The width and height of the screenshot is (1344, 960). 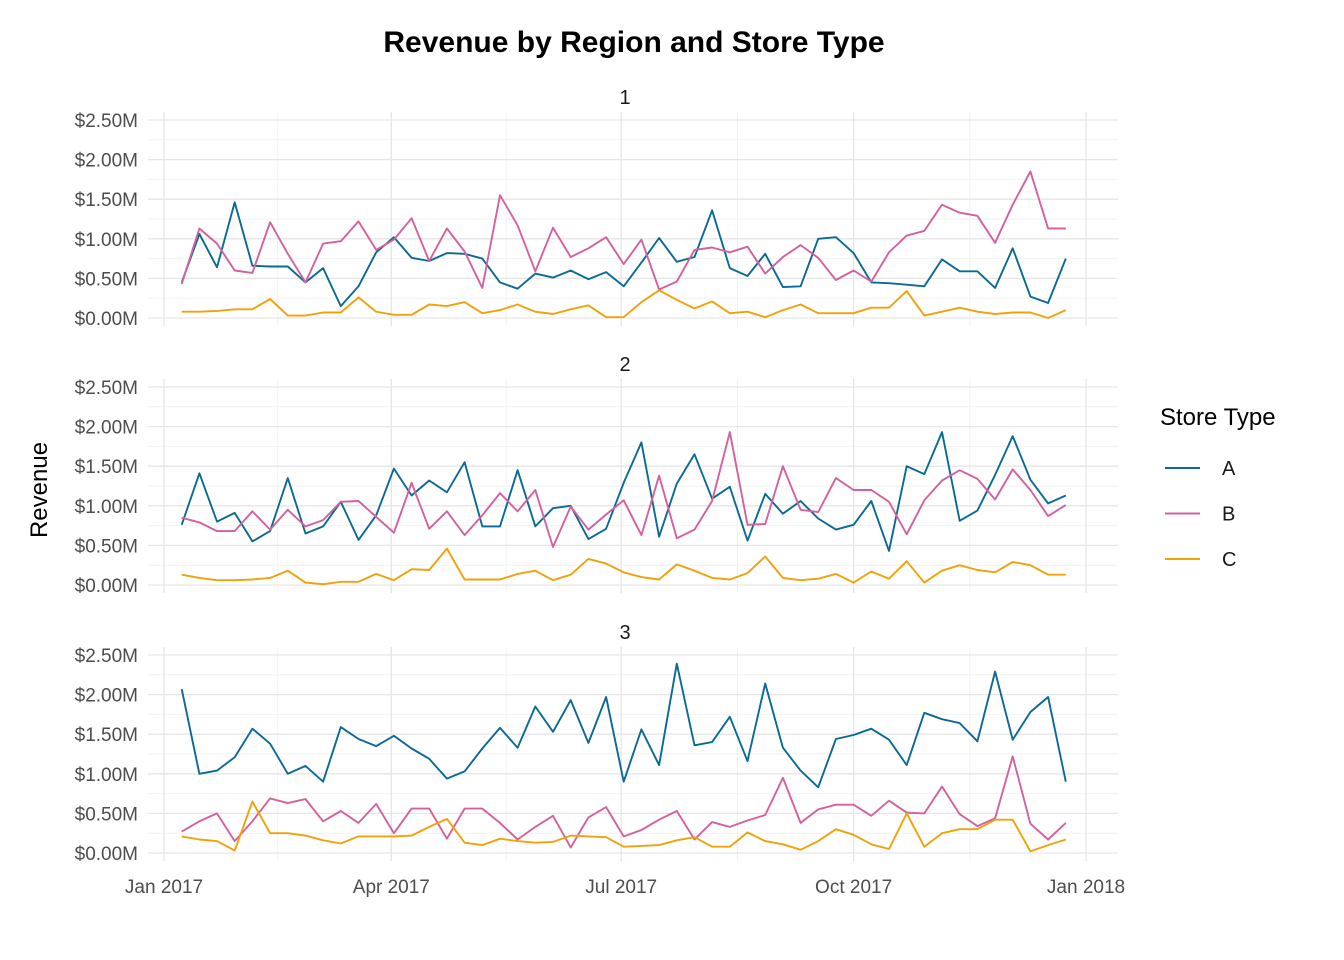 I want to click on legend: Store Type A B C, so click(x=1218, y=487).